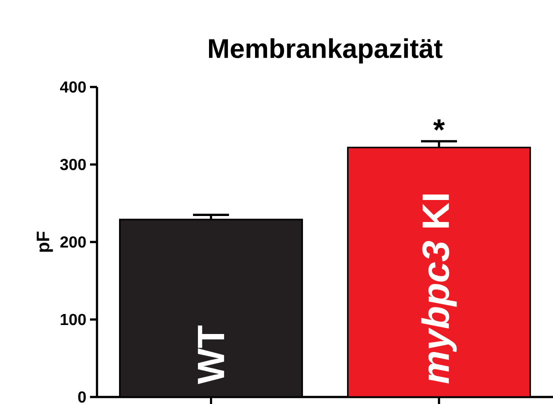  Describe the element at coordinates (82, 397) in the screenshot. I see `y-tick-label: 0` at that location.